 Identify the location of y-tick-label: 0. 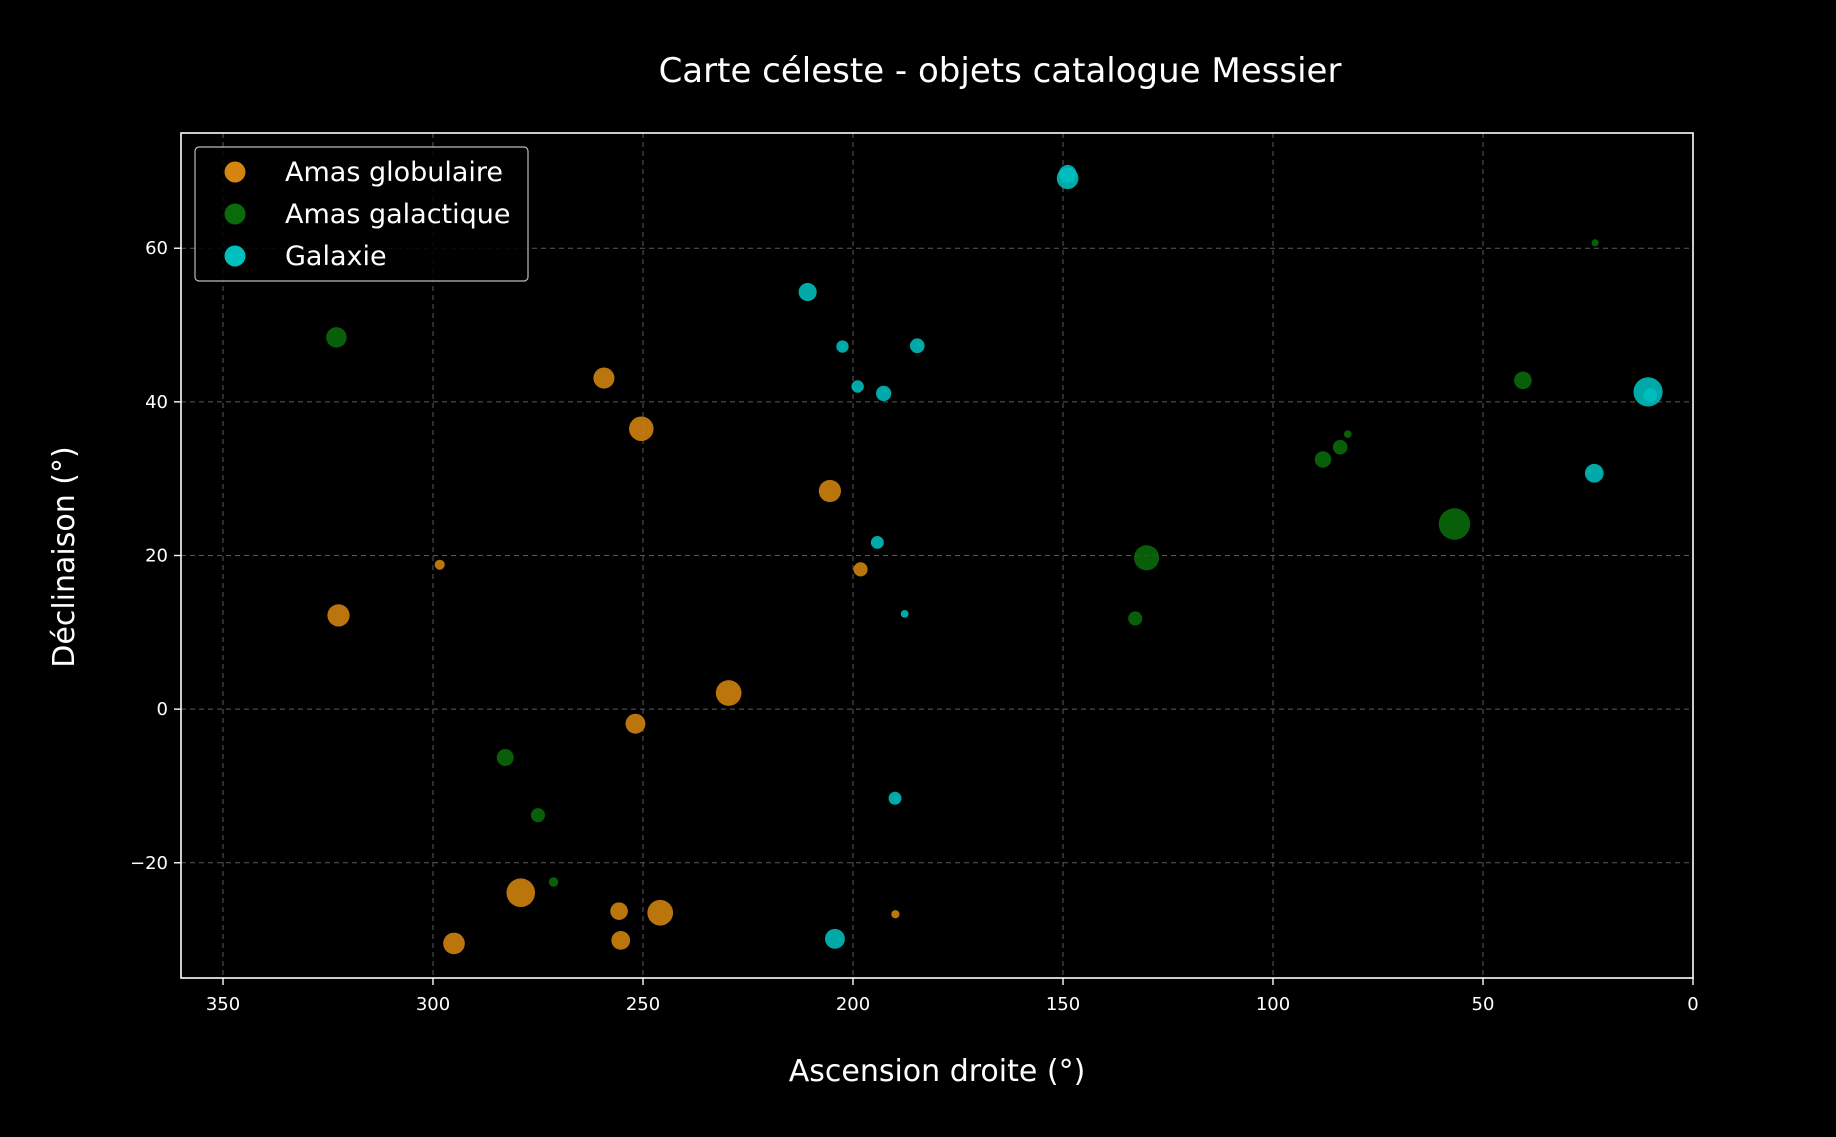
(162, 709).